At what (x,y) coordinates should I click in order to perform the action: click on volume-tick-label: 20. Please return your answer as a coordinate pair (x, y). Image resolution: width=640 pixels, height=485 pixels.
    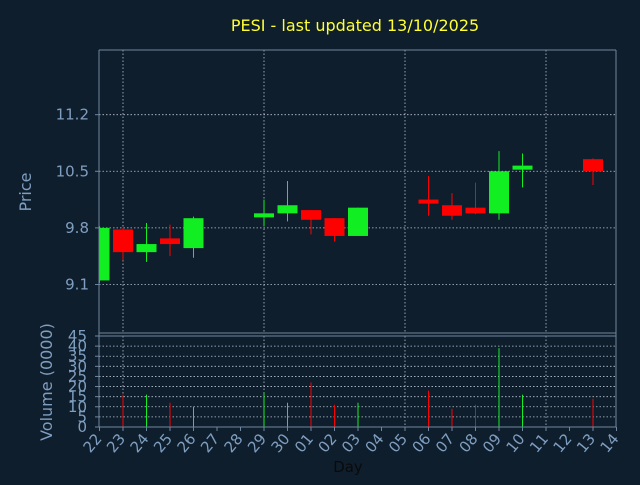
    Looking at the image, I should click on (77, 387).